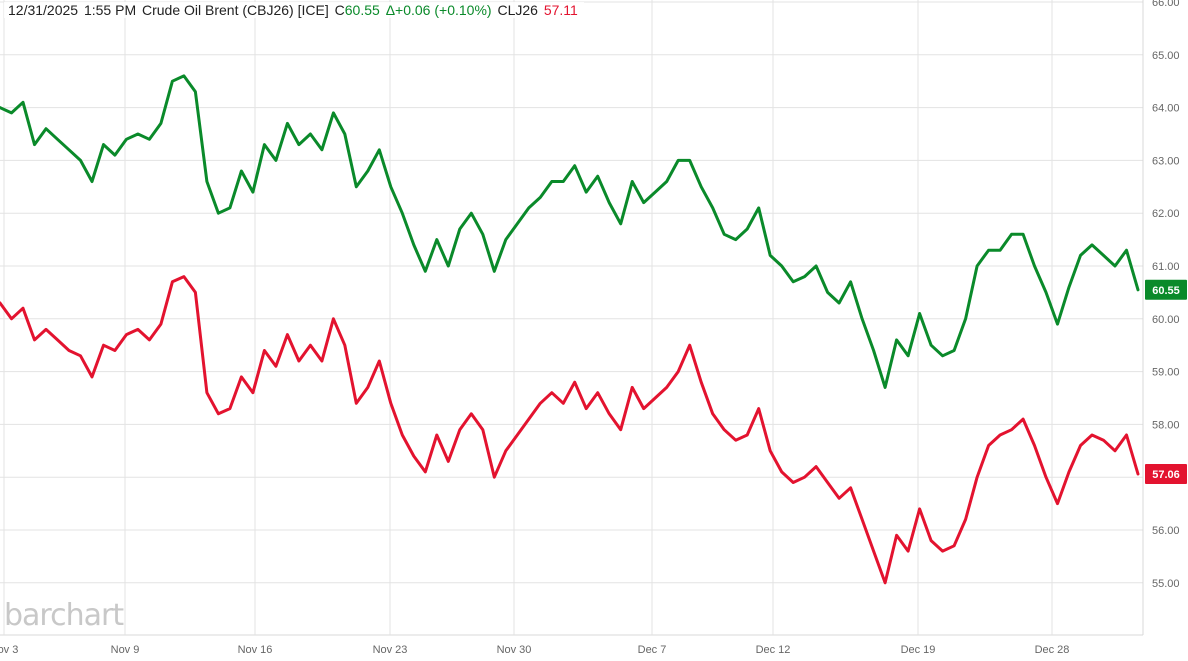  What do you see at coordinates (1166, 267) in the screenshot?
I see `y-tick-label: 61.00` at bounding box center [1166, 267].